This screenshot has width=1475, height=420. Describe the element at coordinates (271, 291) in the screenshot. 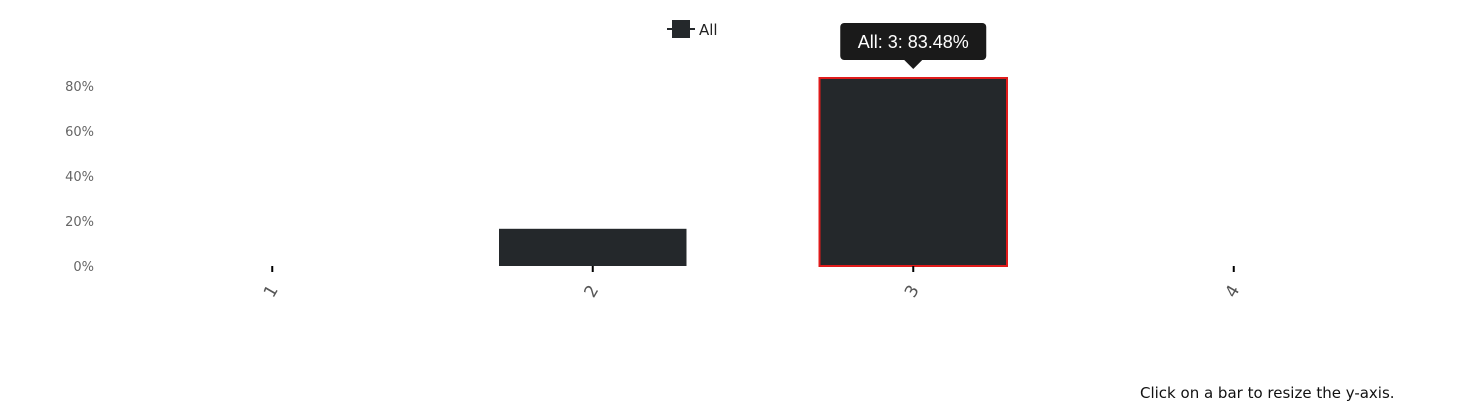

I see `x-tick-label: 1` at that location.